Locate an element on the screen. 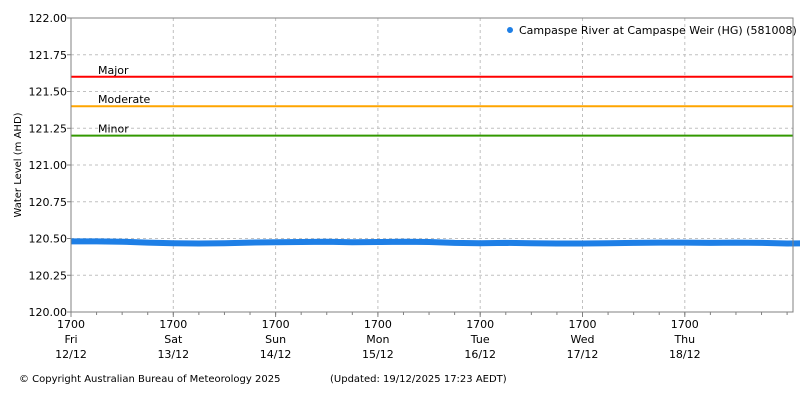 Image resolution: width=800 pixels, height=400 pixels. x-tick-date: 17/12 is located at coordinates (583, 354).